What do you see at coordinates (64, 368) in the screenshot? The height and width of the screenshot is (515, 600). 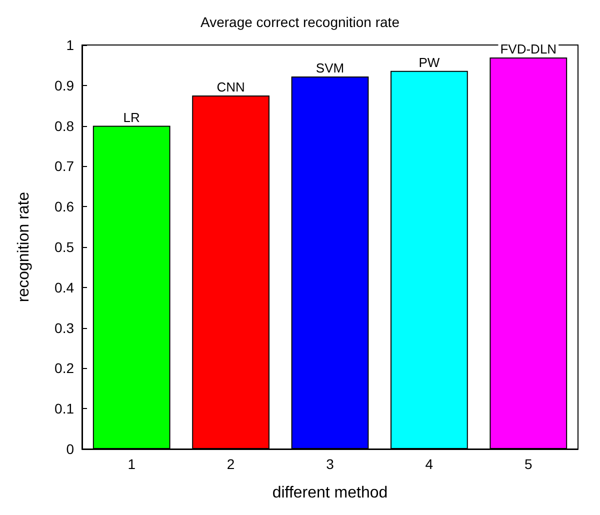 I see `y-tick-label: 0.2` at bounding box center [64, 368].